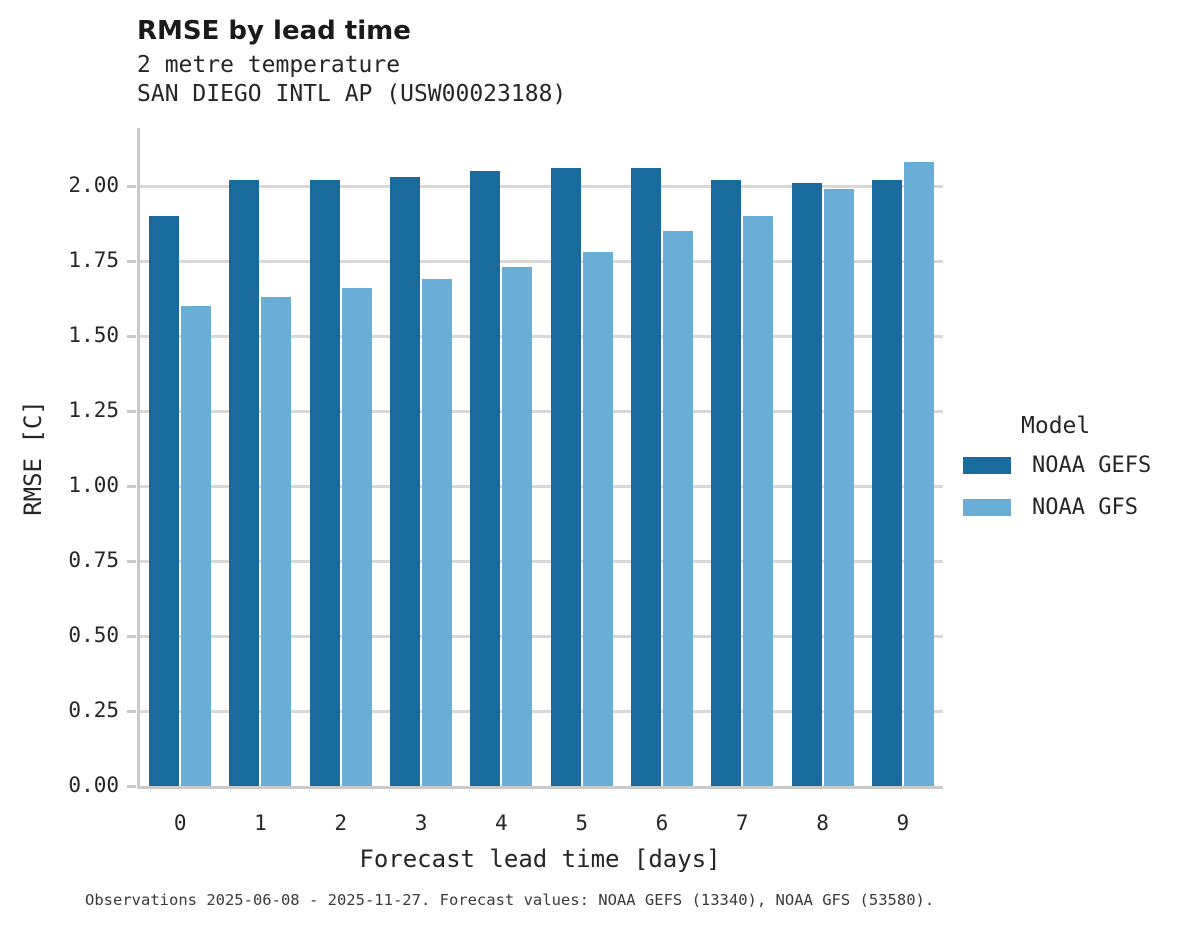  Describe the element at coordinates (541, 711) in the screenshot. I see `gridline-y-0.25` at that location.